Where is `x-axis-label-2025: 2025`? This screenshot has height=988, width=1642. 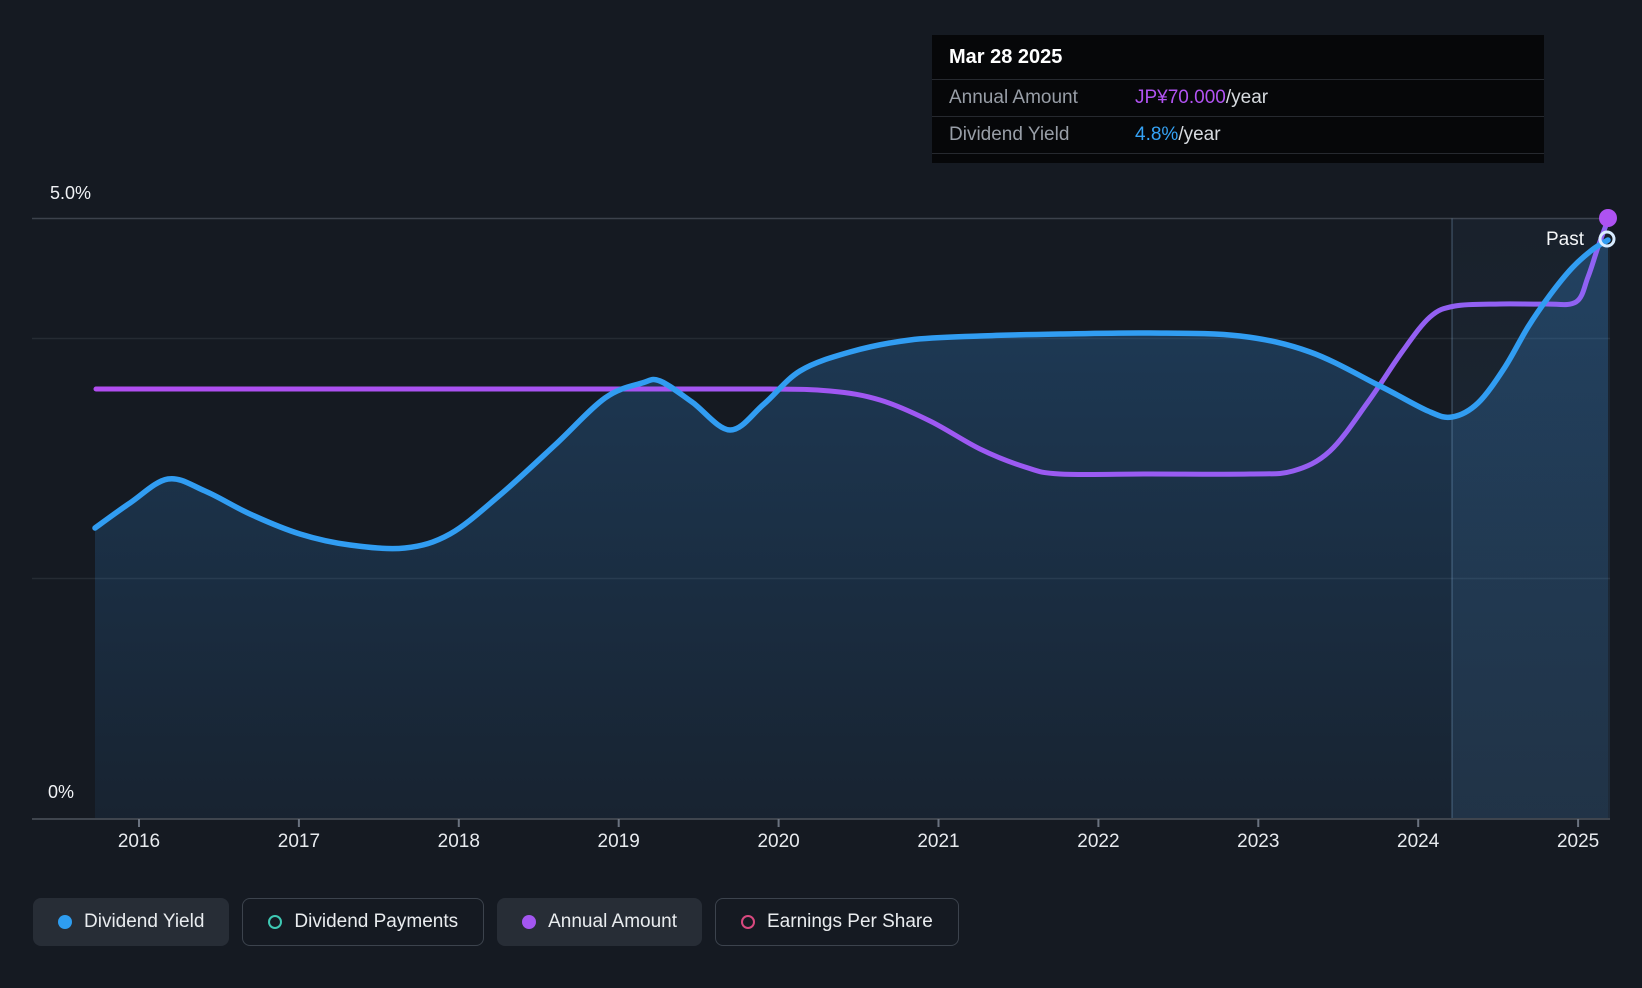 x-axis-label-2025: 2025 is located at coordinates (1578, 841).